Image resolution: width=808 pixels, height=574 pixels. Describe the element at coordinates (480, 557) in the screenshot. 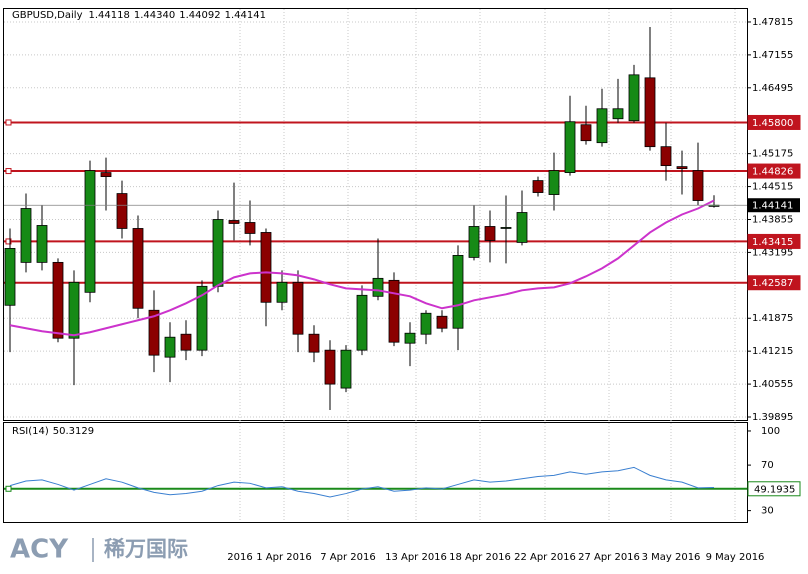

I see `x-tick-label: 18 Apr 2016` at that location.